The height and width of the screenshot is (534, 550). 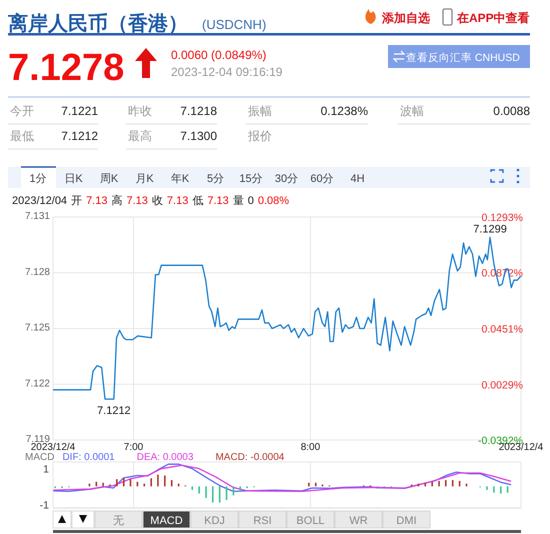 What do you see at coordinates (79, 111) in the screenshot?
I see `text: 7.1221` at bounding box center [79, 111].